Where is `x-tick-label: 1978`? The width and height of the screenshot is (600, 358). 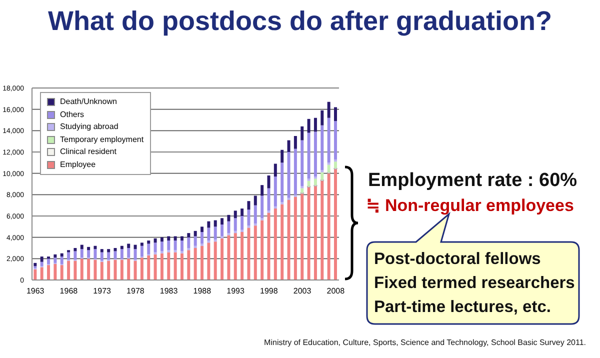 x-tick-label: 1978 is located at coordinates (135, 291).